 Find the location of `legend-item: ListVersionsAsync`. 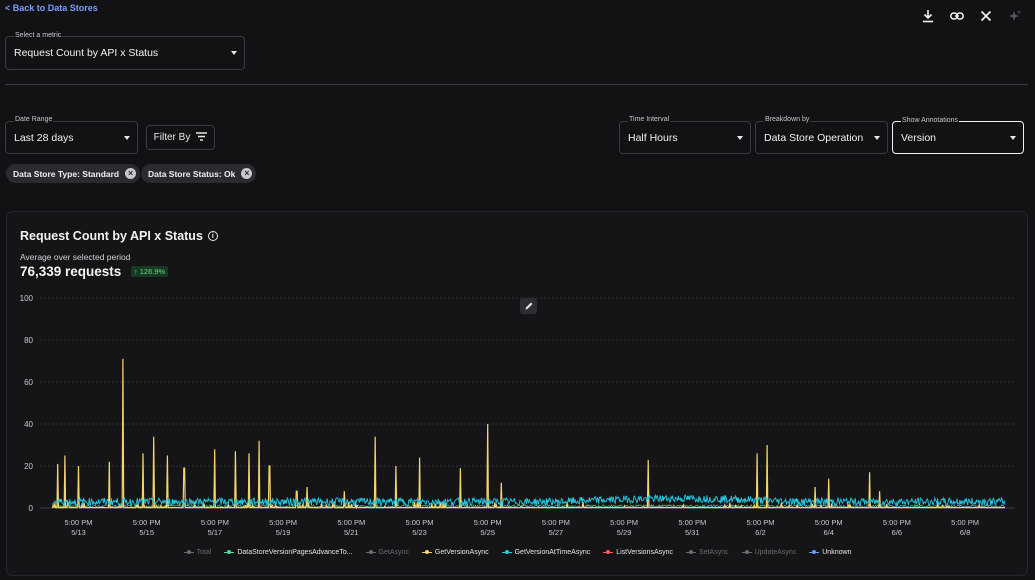

legend-item: ListVersionsAsync is located at coordinates (638, 552).